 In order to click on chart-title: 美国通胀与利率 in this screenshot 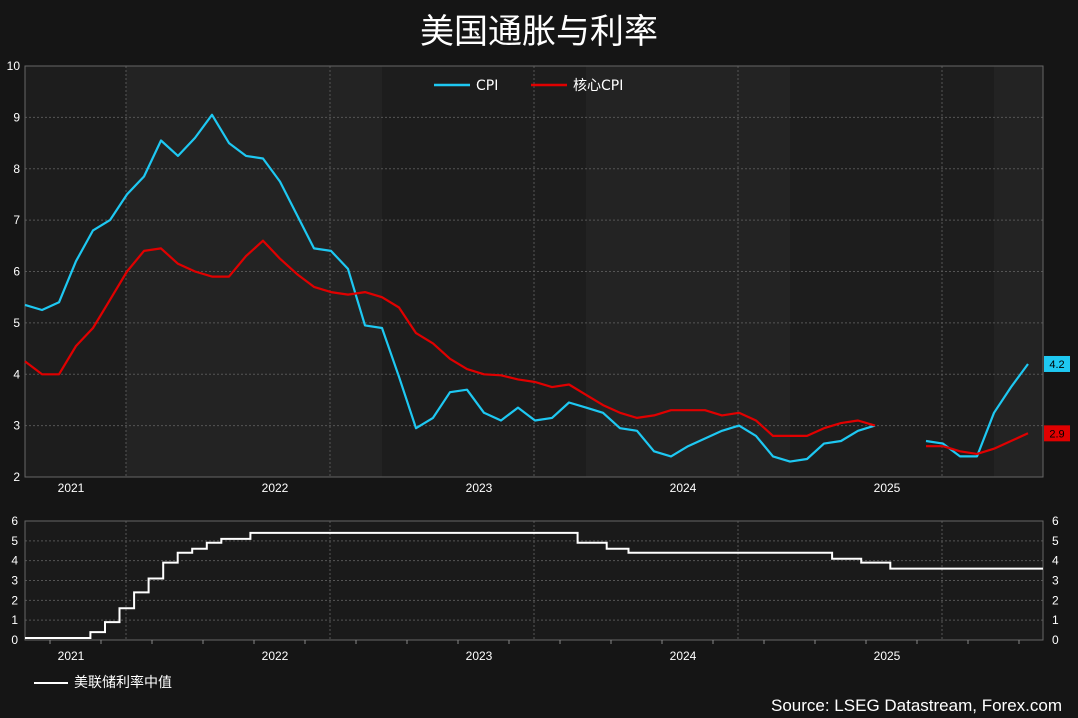, I will do `click(539, 32)`.